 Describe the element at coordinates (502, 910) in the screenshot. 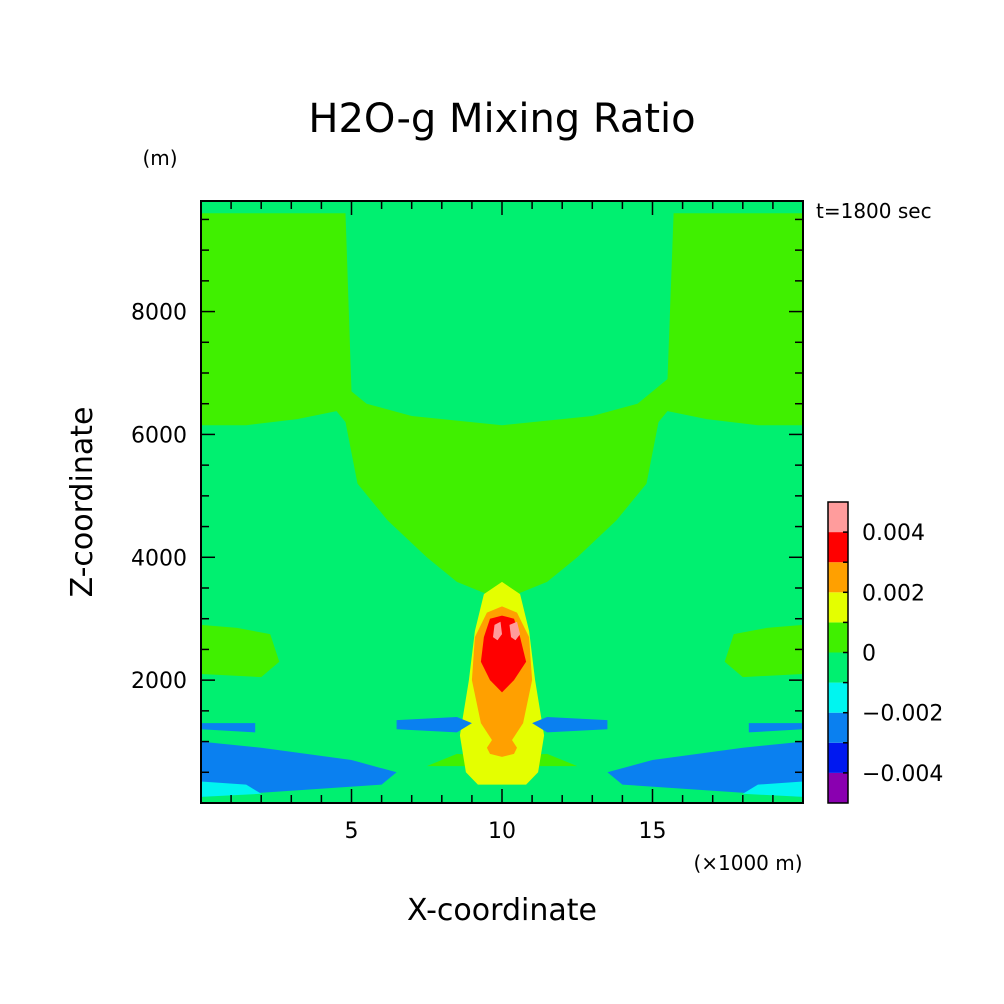

I see `x-axis-label: X-coordinate` at that location.